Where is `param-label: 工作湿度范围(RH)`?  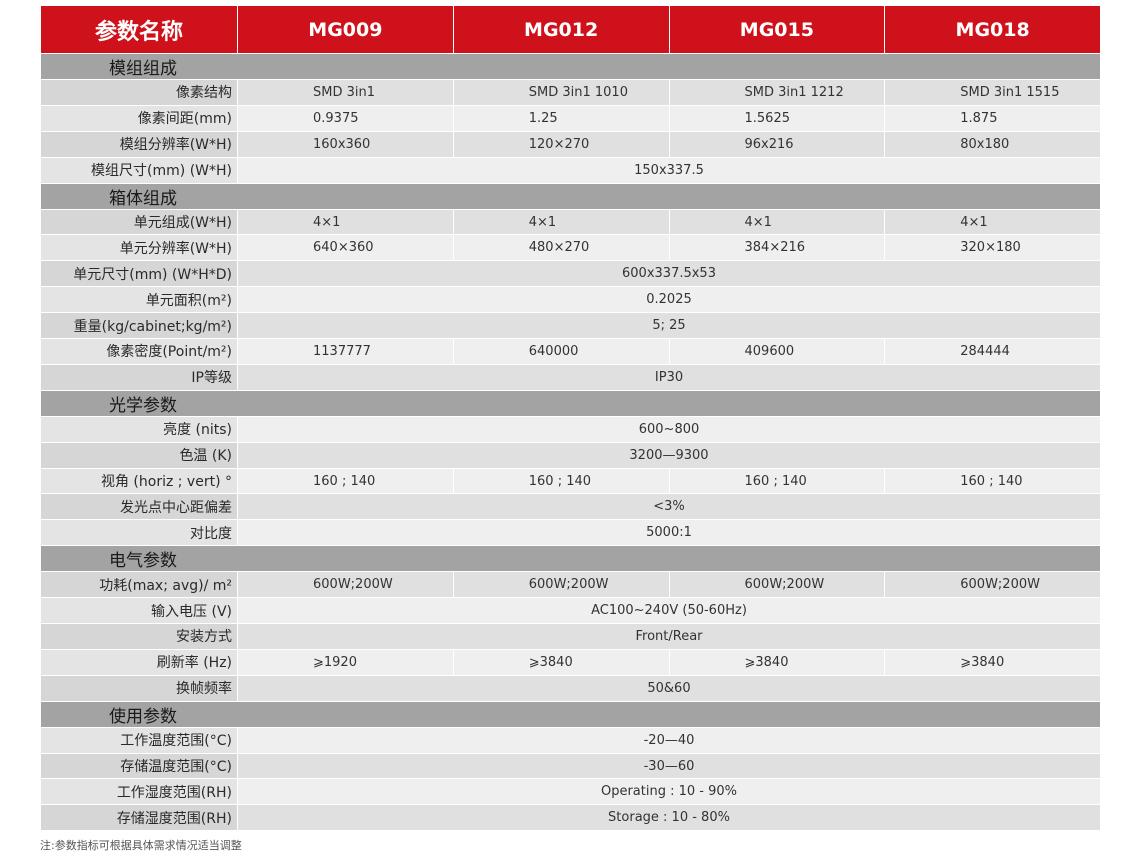 param-label: 工作湿度范围(RH) is located at coordinates (139, 792).